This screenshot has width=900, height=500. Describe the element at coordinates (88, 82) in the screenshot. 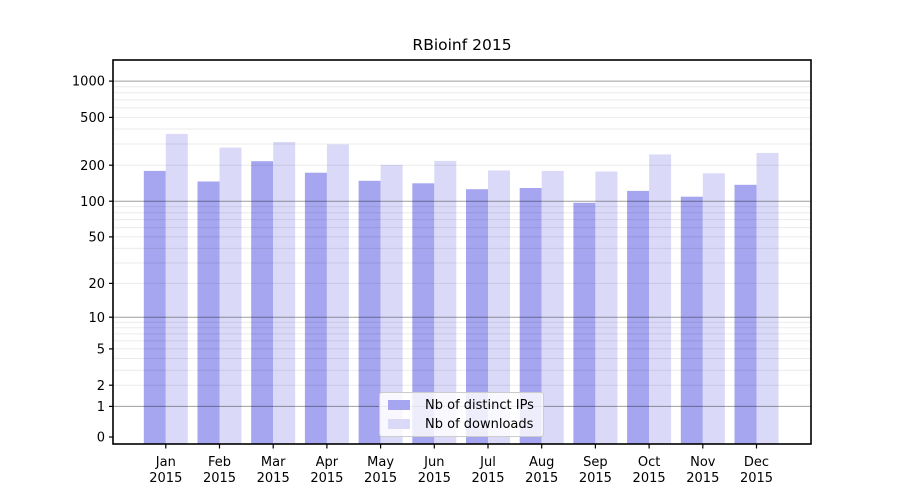

I see `y-tick-label: 1000` at that location.